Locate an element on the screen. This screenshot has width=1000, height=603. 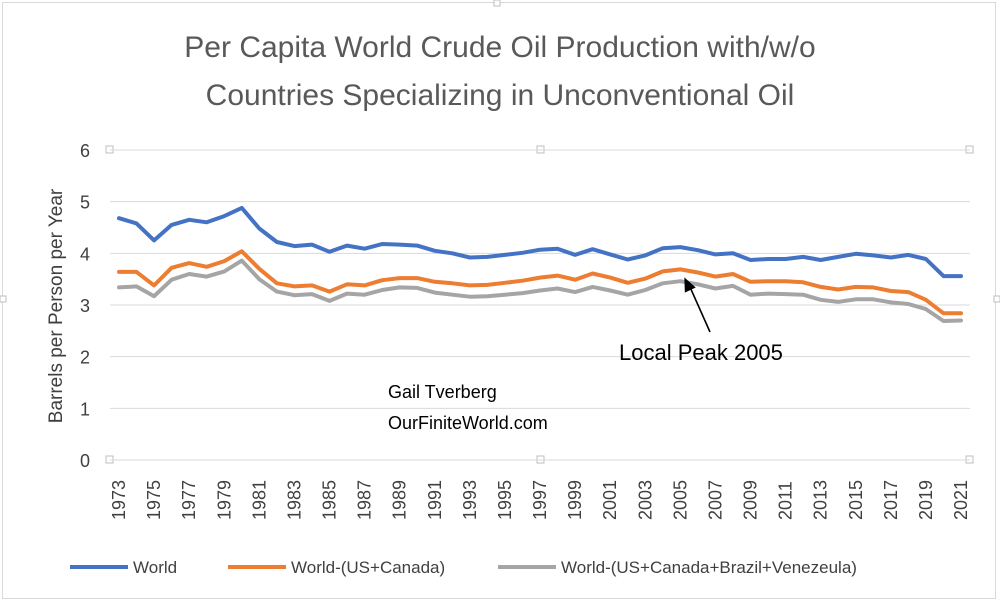
x-tick-label: 2021 is located at coordinates (961, 500).